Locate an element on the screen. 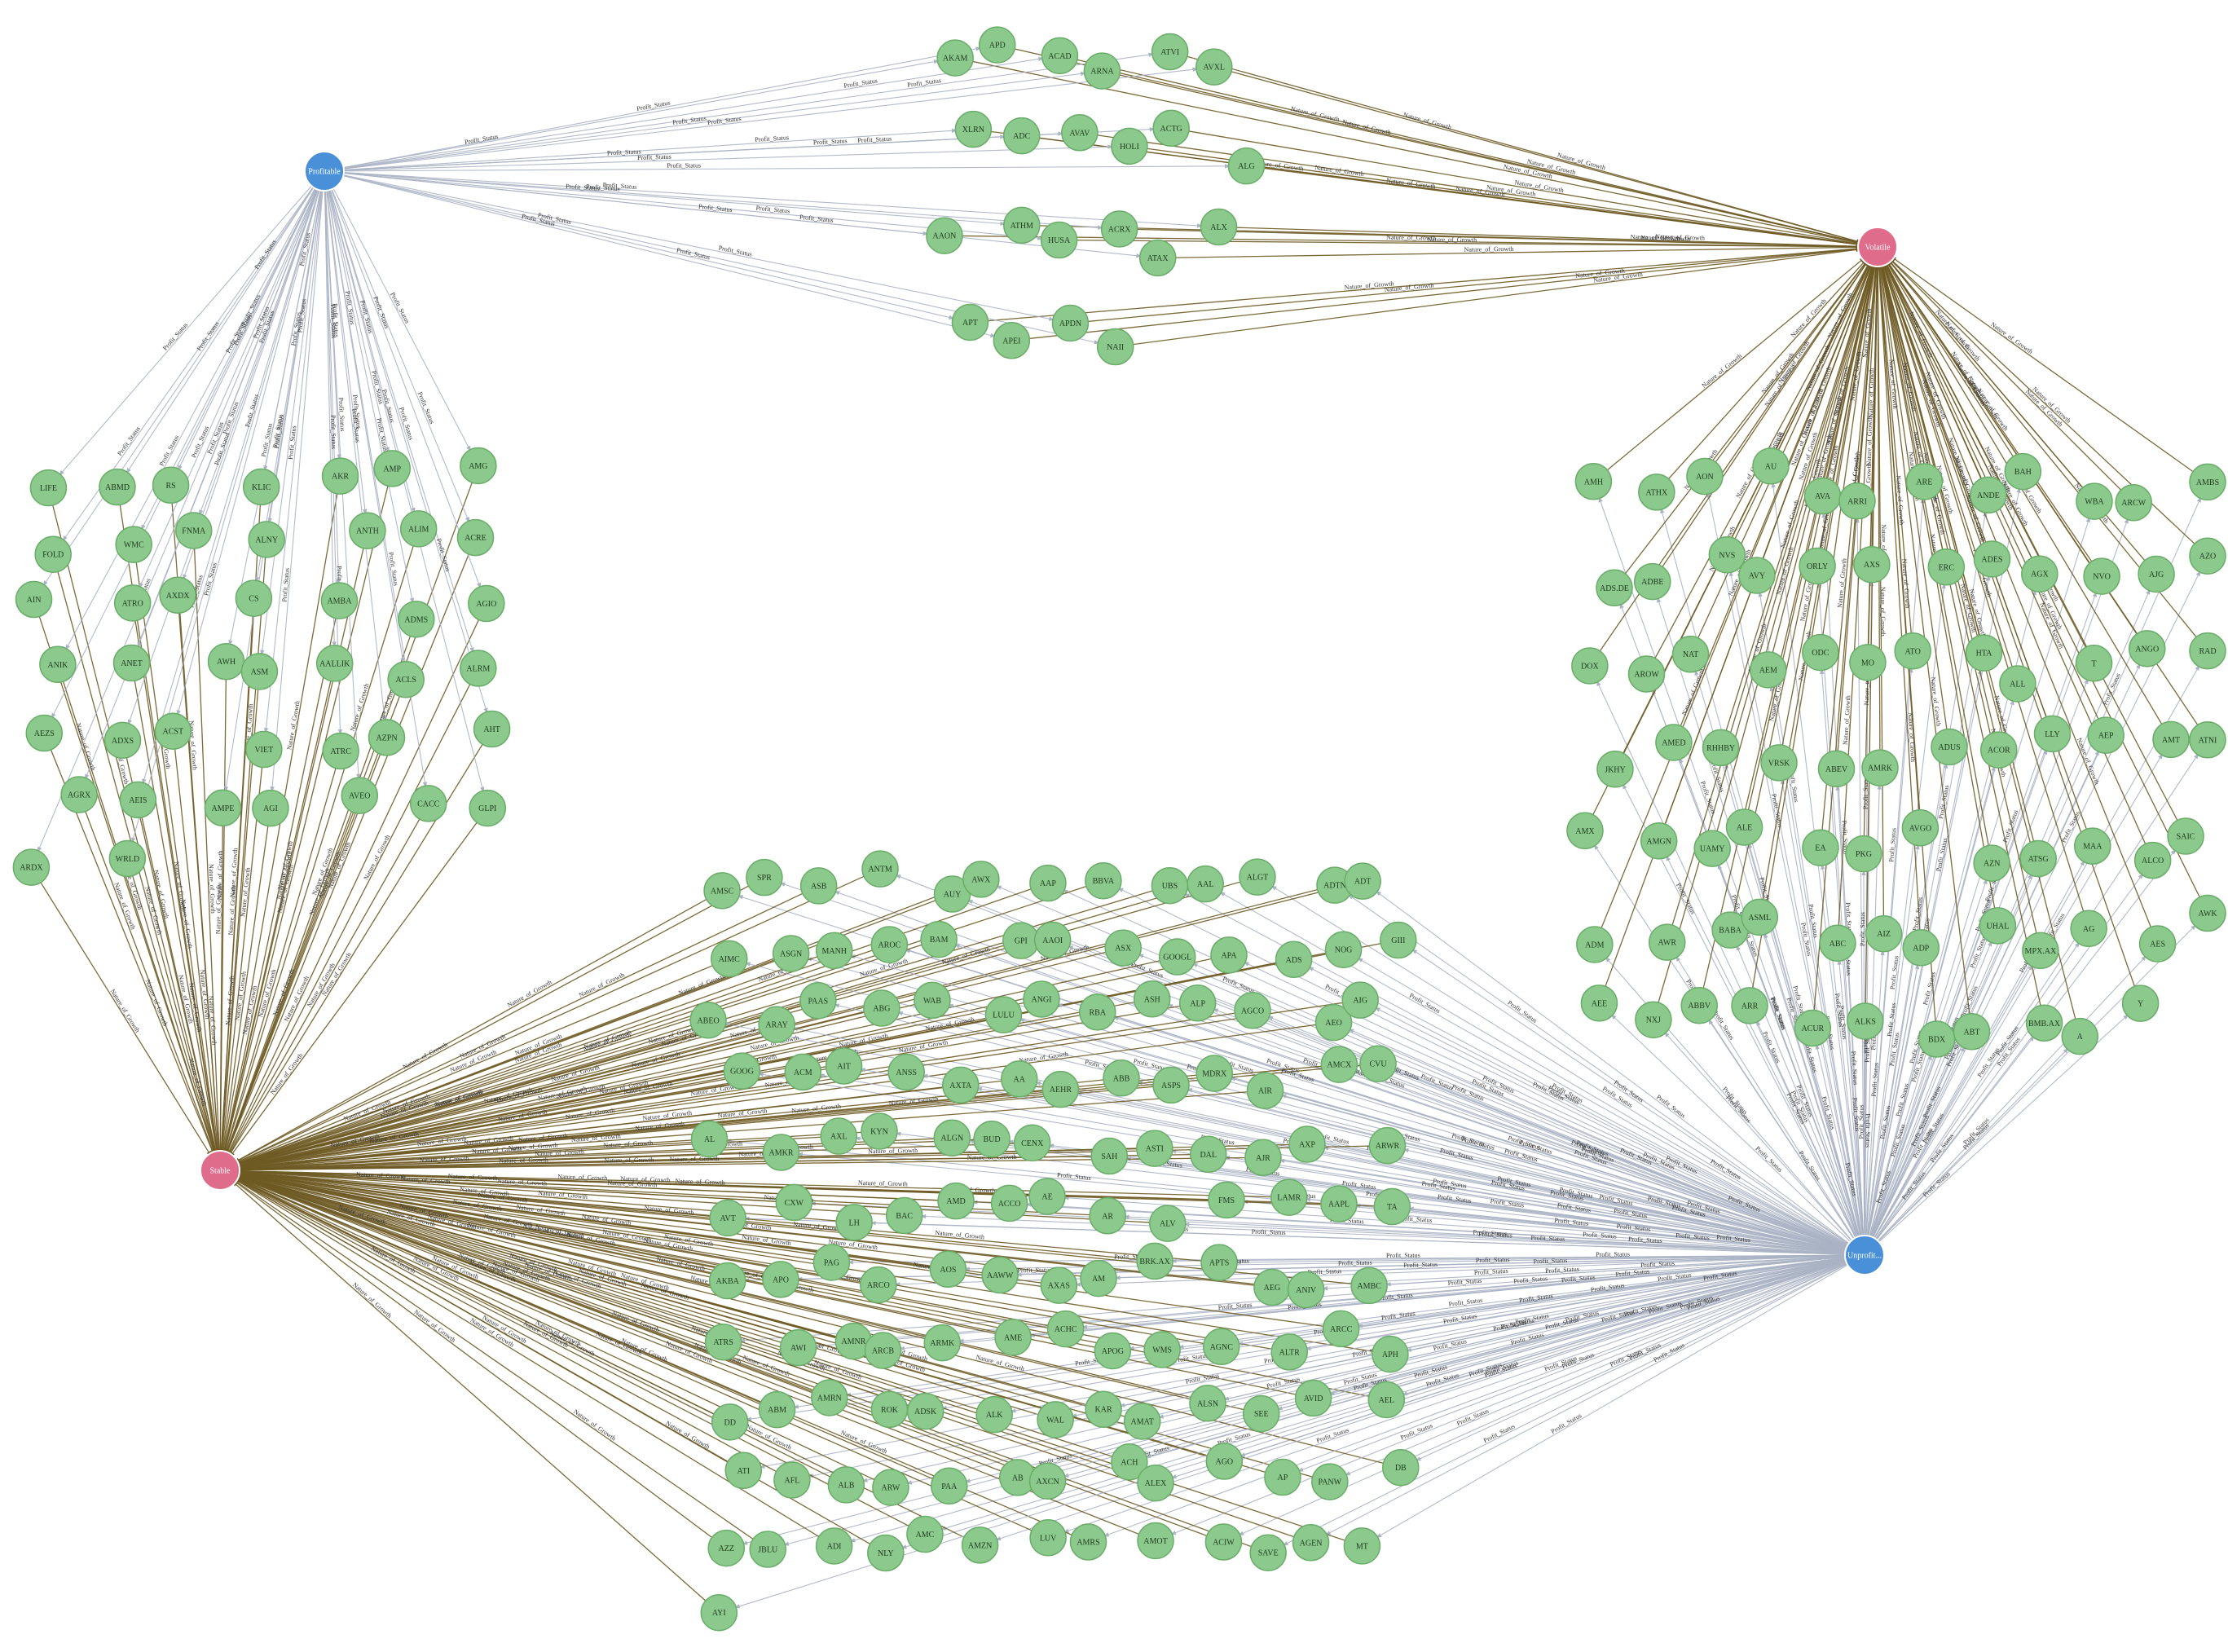  node-afl: AFL is located at coordinates (792, 1480).